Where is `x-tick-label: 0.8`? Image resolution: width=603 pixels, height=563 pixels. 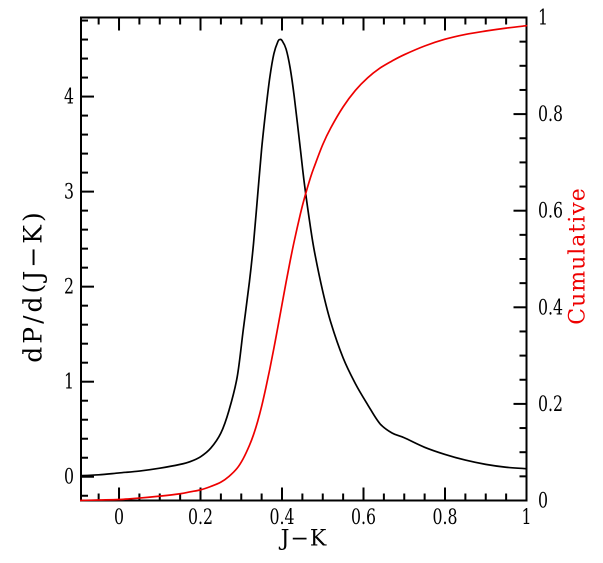 x-tick-label: 0.8 is located at coordinates (444, 518).